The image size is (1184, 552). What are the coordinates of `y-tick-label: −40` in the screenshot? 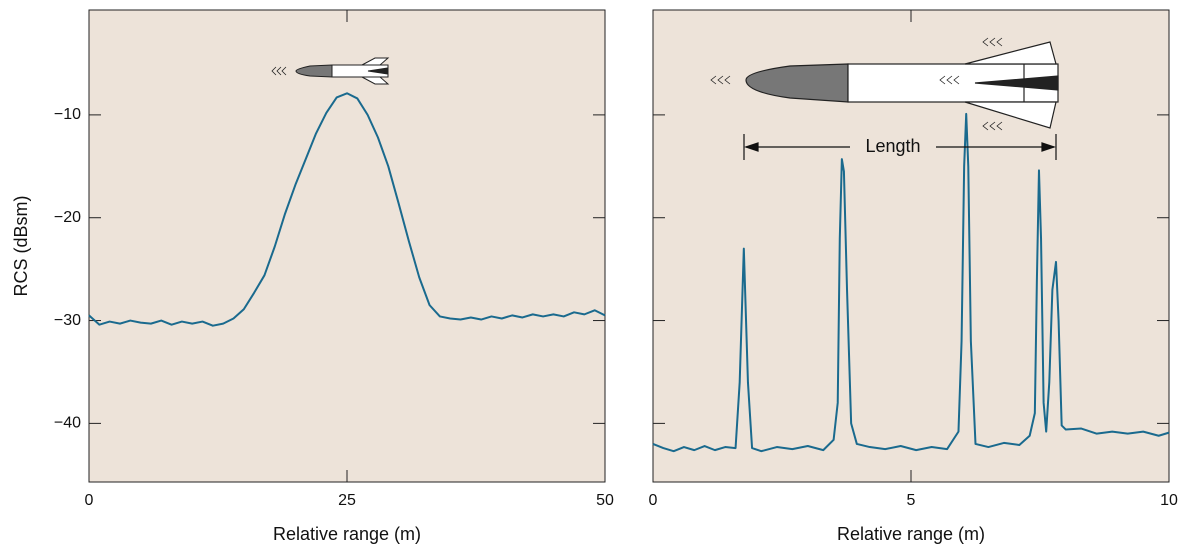 It's located at (67, 423).